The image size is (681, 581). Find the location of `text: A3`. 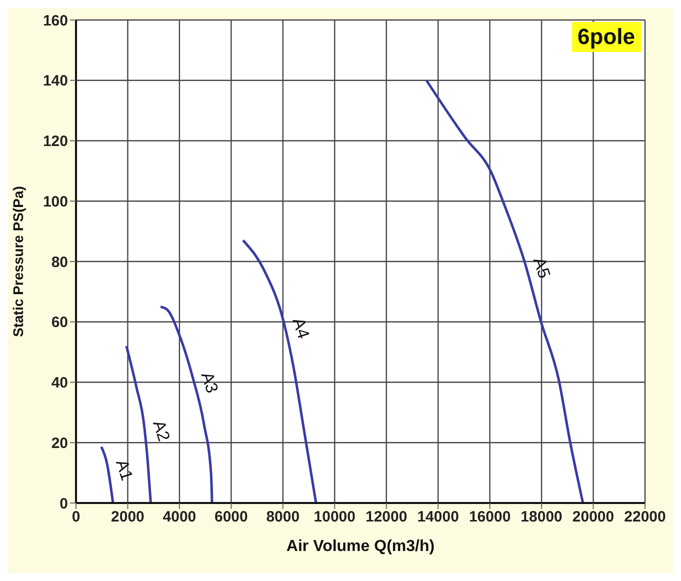

text: A3 is located at coordinates (209, 383).